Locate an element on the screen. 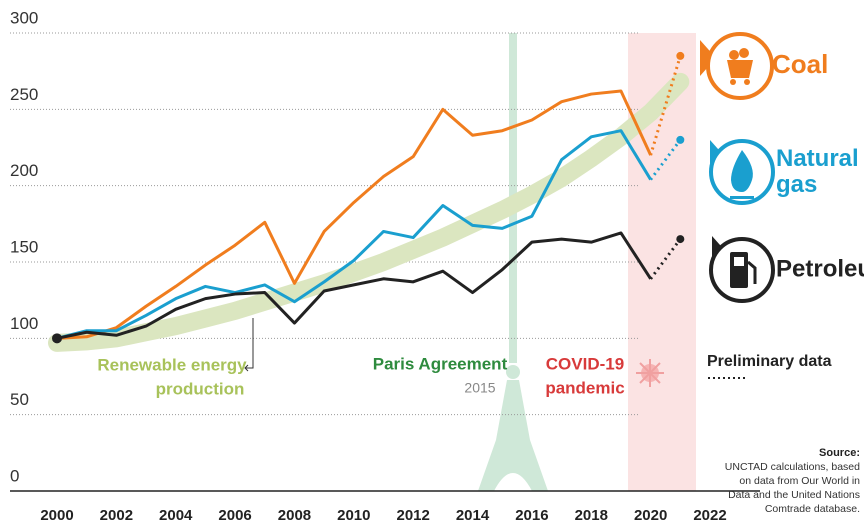 Image resolution: width=864 pixels, height=526 pixels. y-tick-label: 300 is located at coordinates (24, 17).